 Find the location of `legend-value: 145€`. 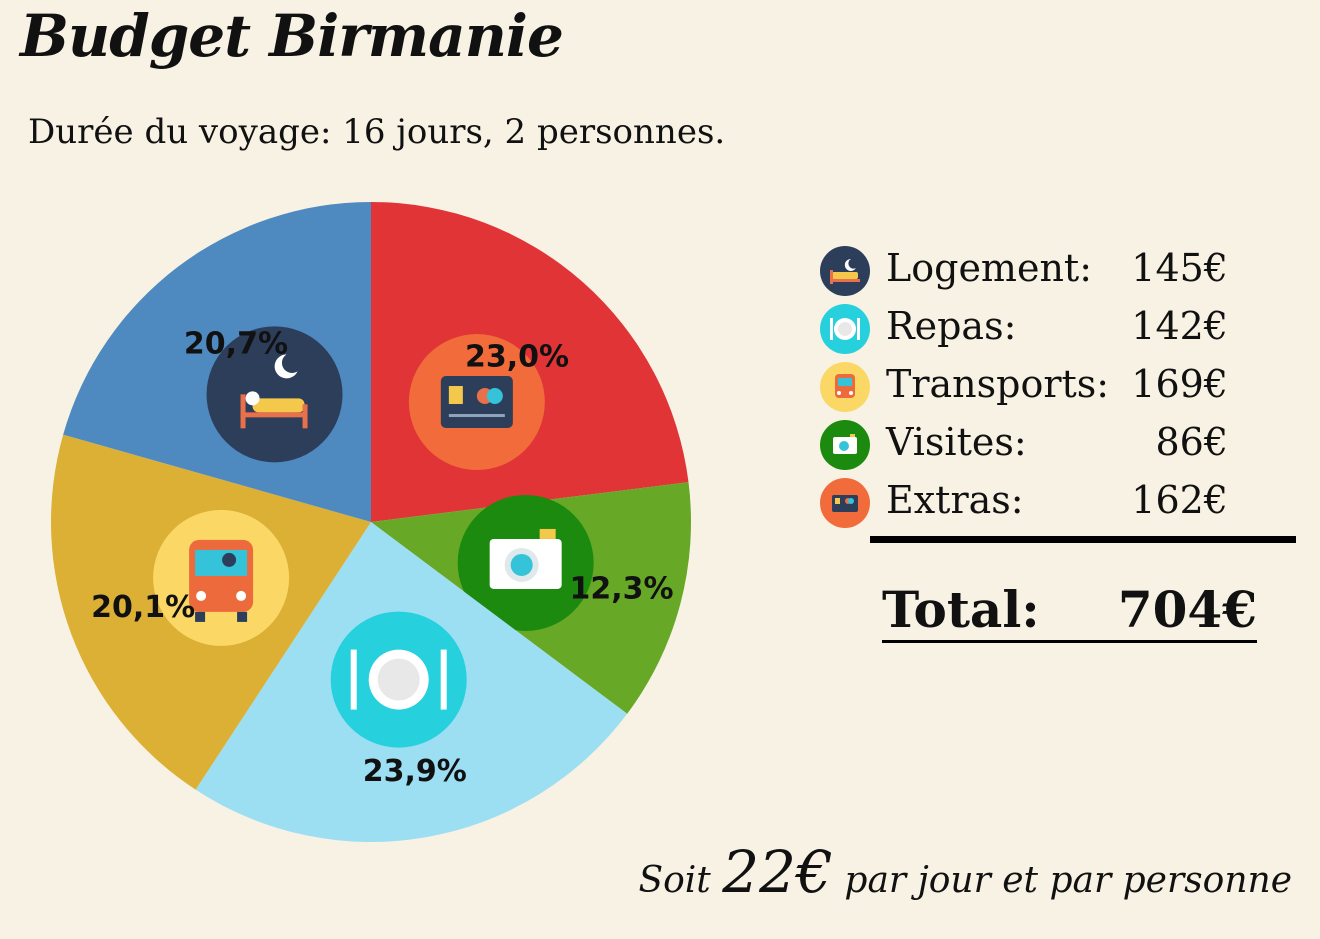

legend-value: 145€ is located at coordinates (1179, 268).